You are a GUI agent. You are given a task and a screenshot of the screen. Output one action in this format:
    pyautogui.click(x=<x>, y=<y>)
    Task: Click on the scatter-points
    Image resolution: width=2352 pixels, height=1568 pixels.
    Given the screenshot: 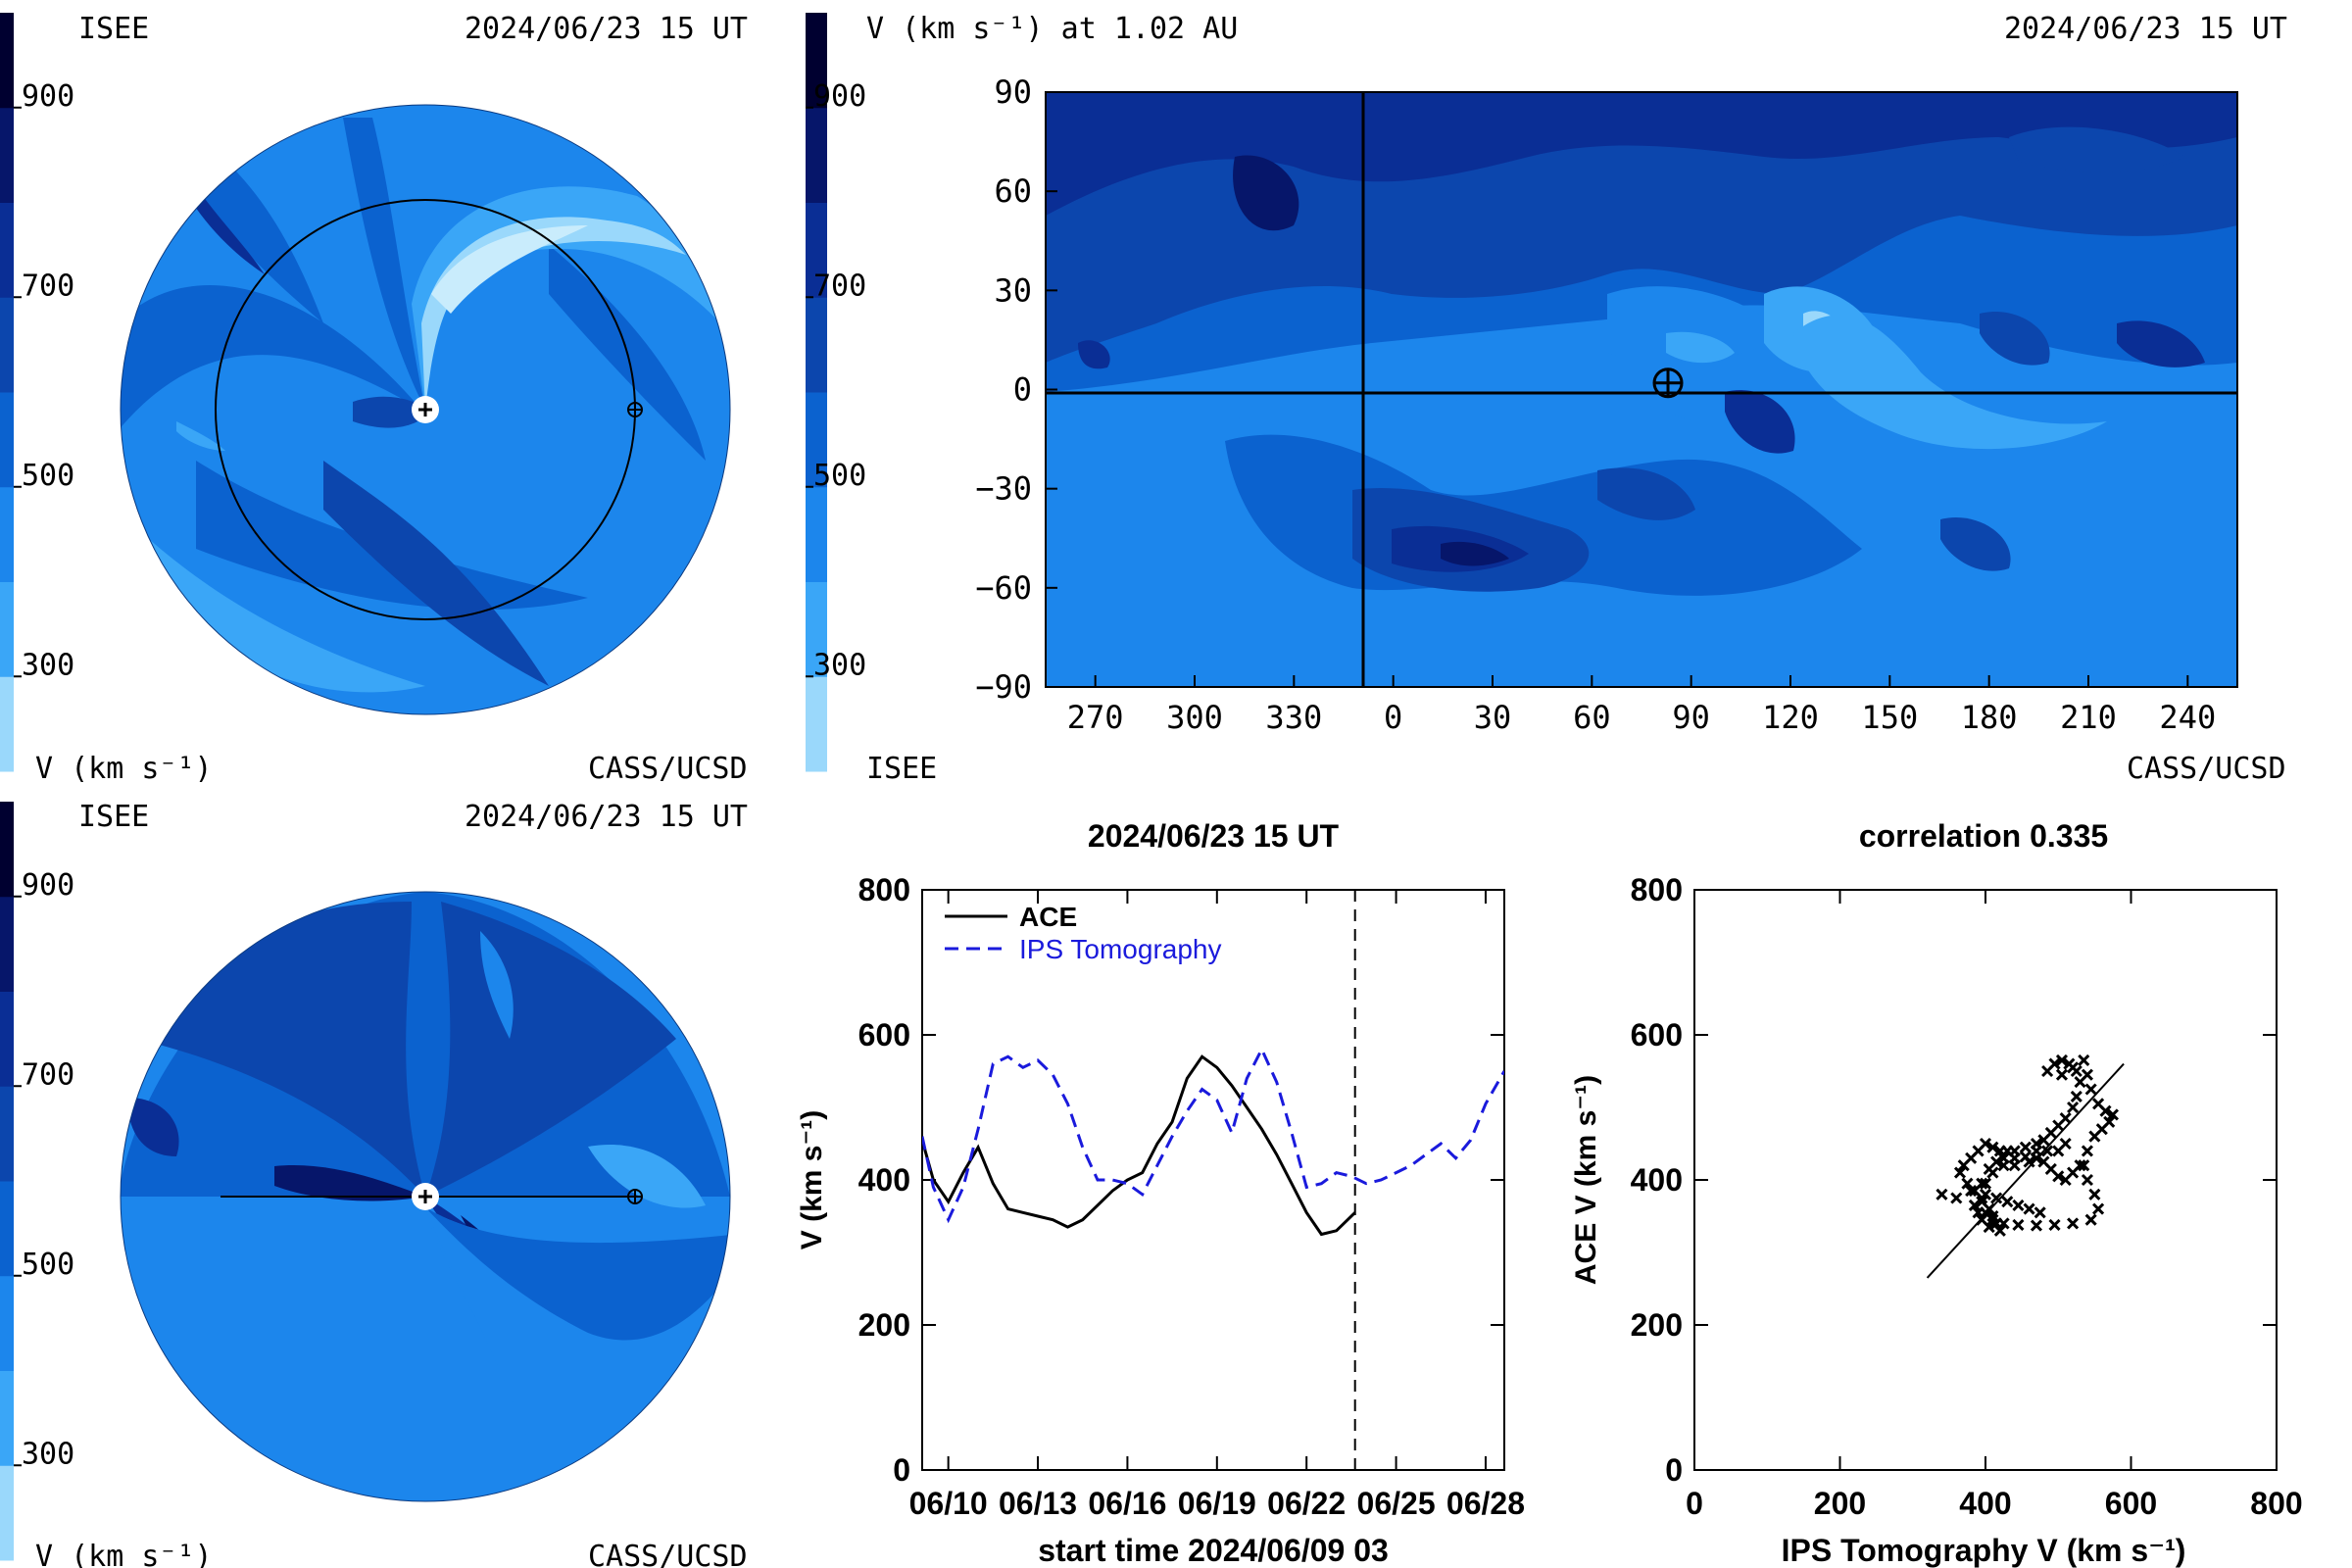 What is the action you would take?
    pyautogui.click(x=2027, y=1145)
    